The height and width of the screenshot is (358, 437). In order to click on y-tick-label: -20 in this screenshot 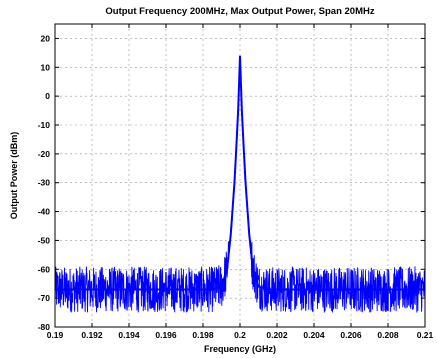, I will do `click(44, 154)`.